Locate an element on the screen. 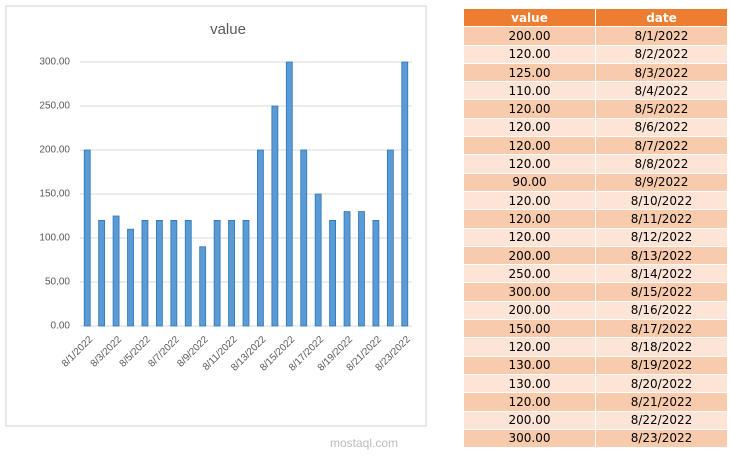 The width and height of the screenshot is (730, 464). table-row: 120.00 8/8/2022 is located at coordinates (595, 164).